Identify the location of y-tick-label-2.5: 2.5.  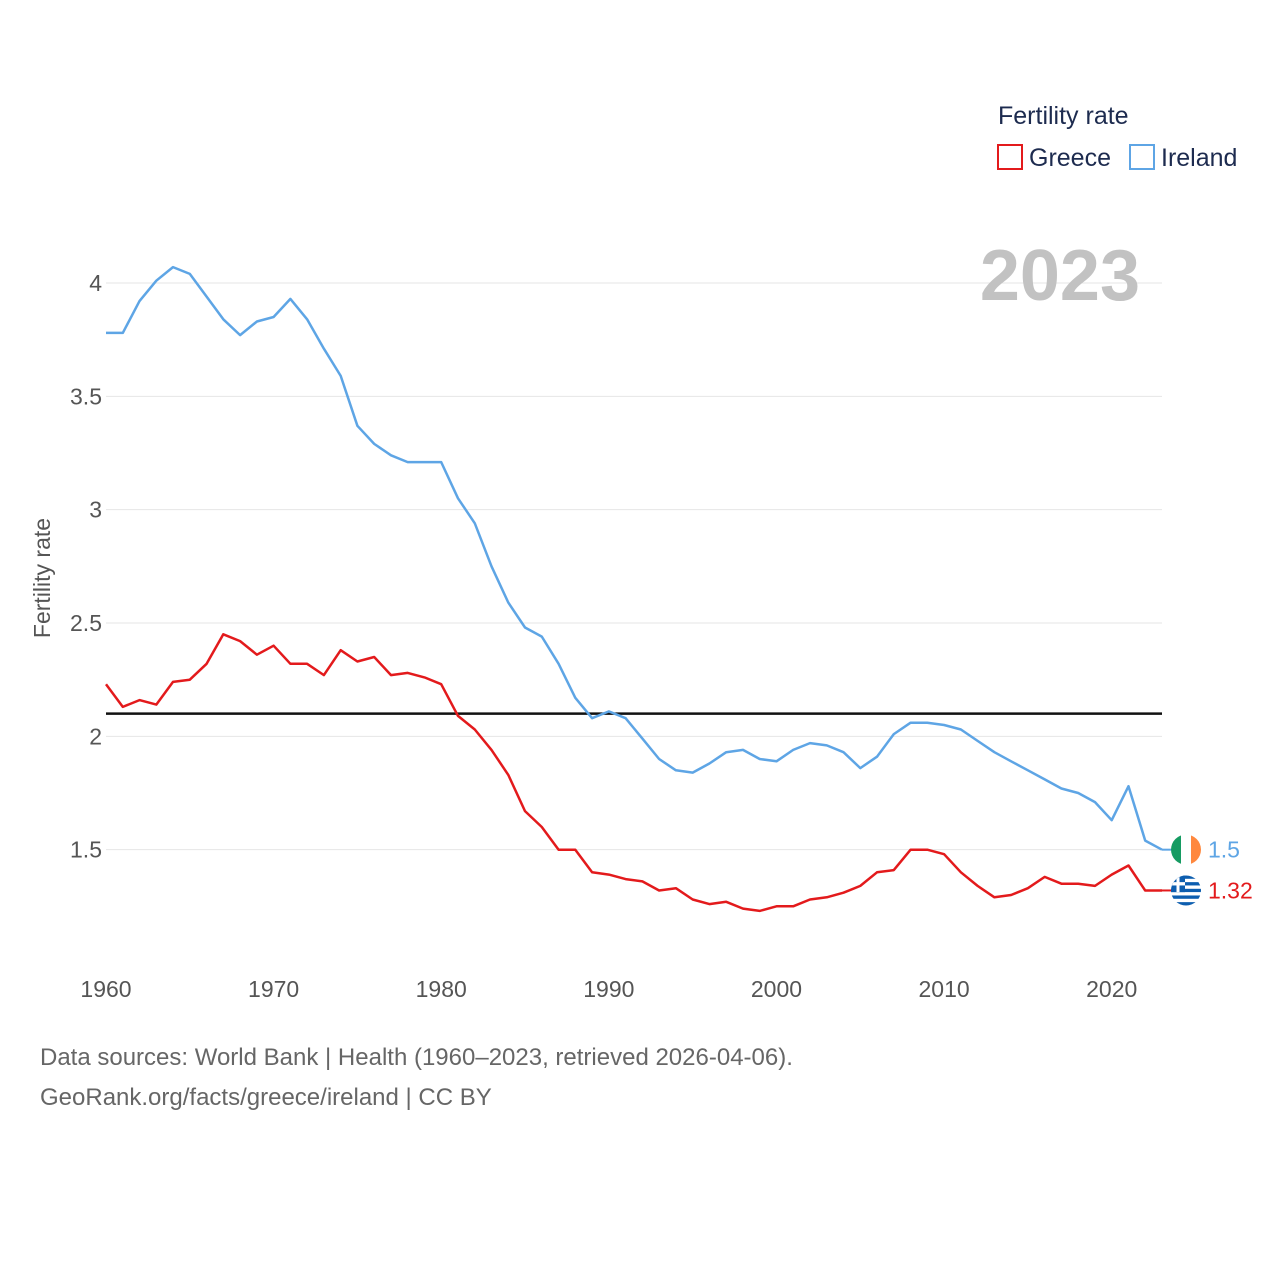
(86, 623).